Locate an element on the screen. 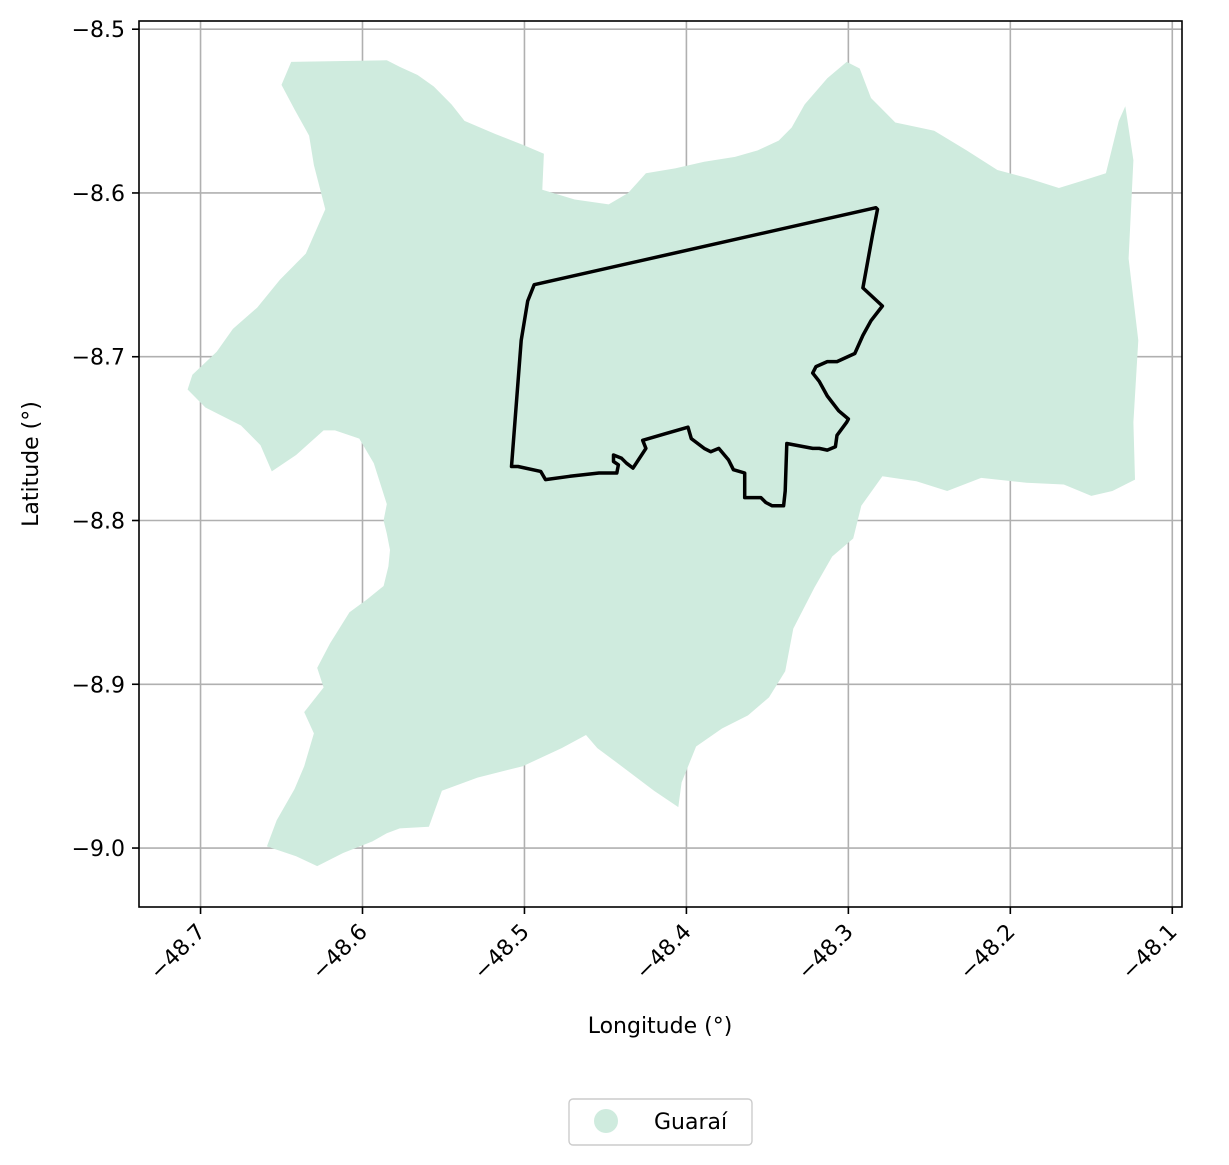 The width and height of the screenshot is (1229, 1165). legend-frame is located at coordinates (660, 1122).